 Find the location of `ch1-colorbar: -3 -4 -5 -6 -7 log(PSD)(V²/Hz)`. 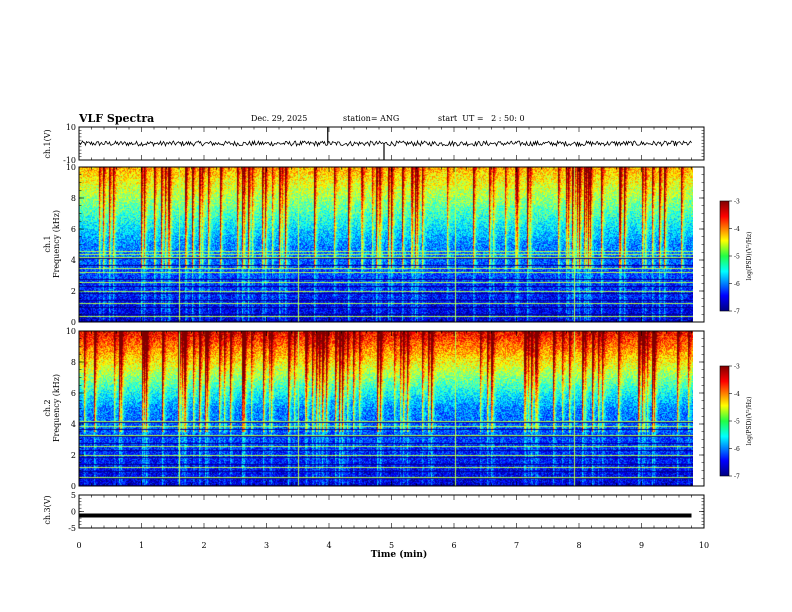

ch1-colorbar: -3 -4 -5 -6 -7 log(PSD)(V²/Hz) is located at coordinates (736, 257).